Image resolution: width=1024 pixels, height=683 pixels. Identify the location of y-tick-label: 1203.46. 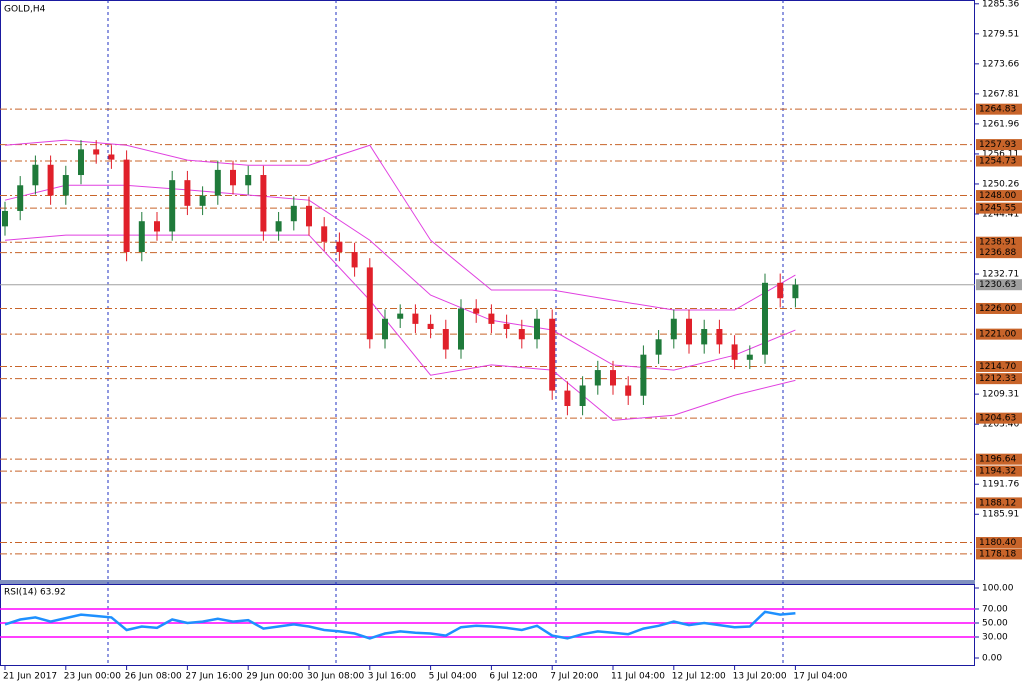
(1000, 425).